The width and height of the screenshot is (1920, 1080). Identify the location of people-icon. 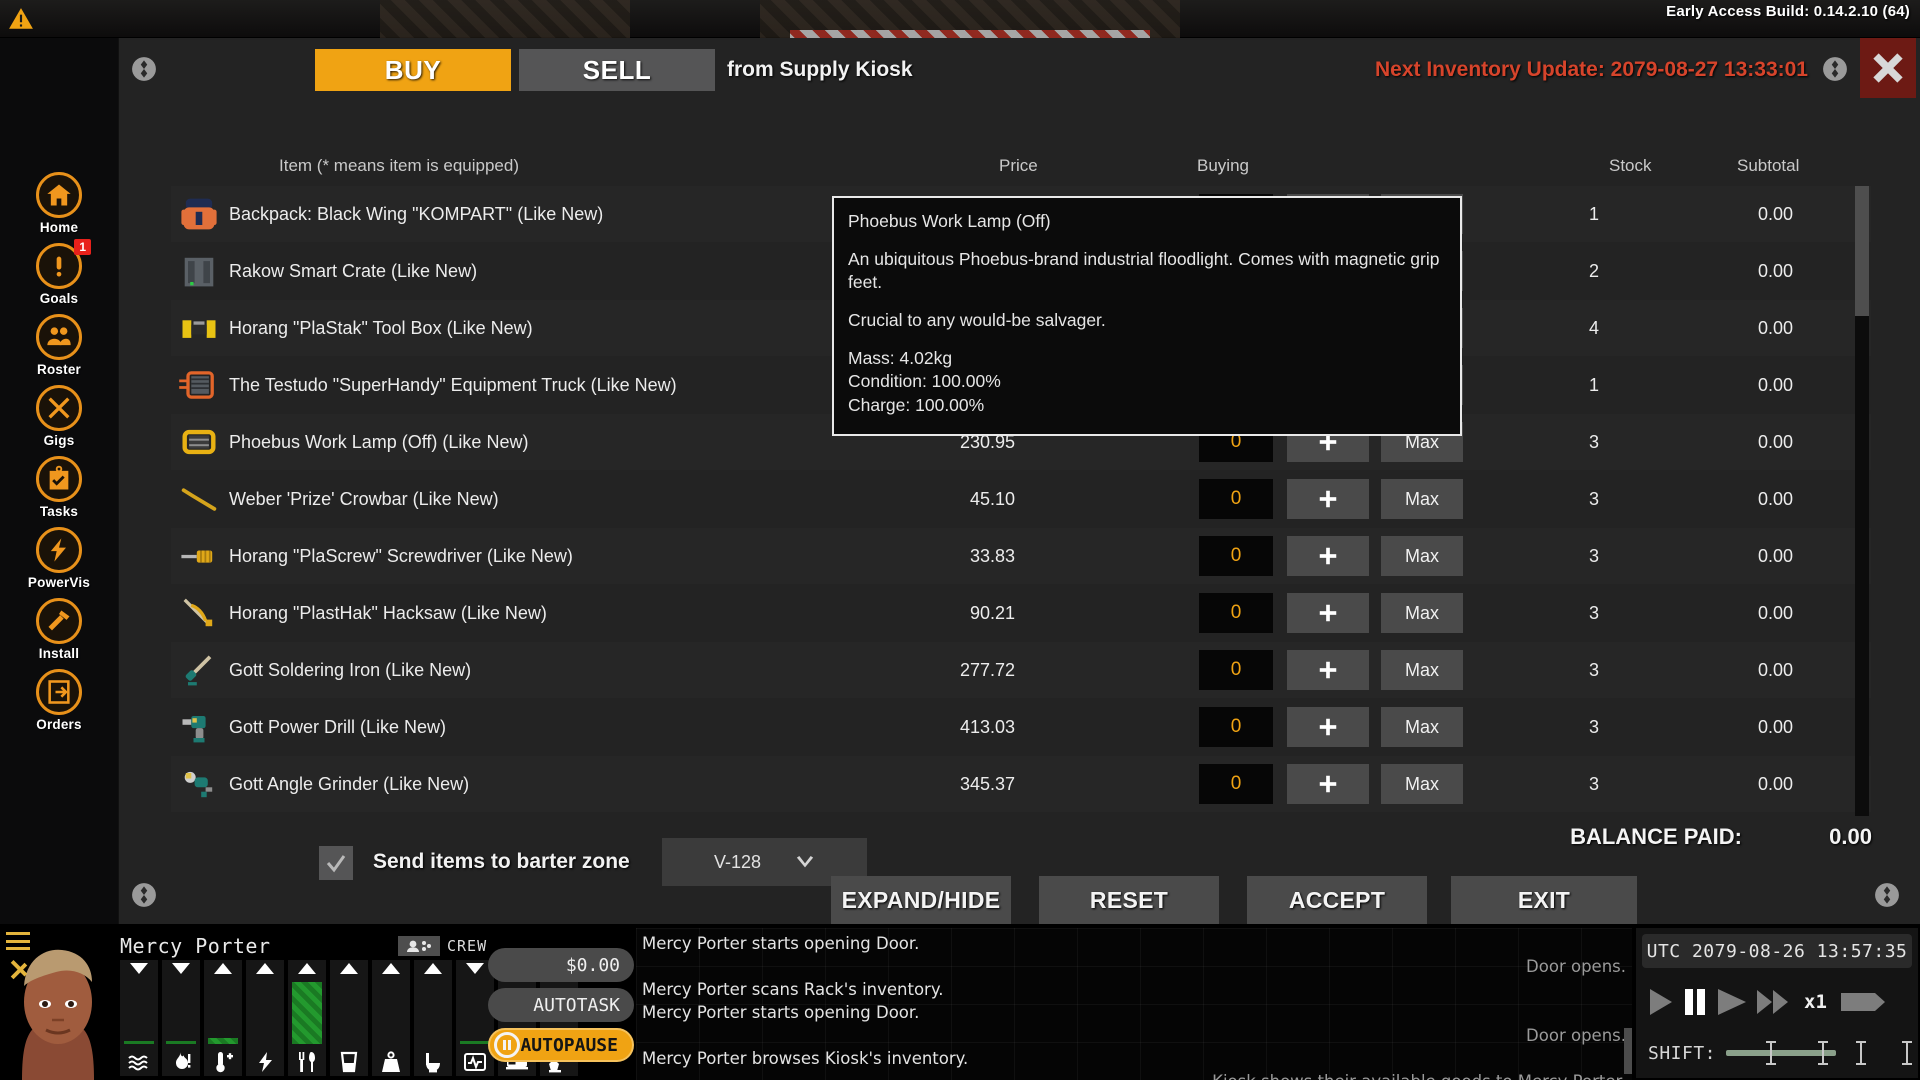
(59, 337).